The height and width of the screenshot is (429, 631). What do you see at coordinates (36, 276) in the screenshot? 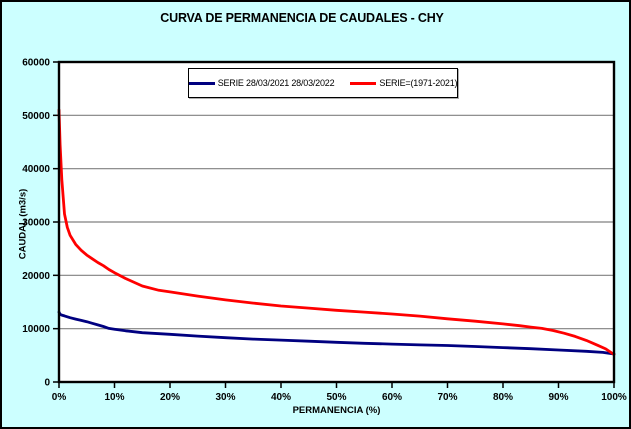
I see `y-tick-label: 20000` at bounding box center [36, 276].